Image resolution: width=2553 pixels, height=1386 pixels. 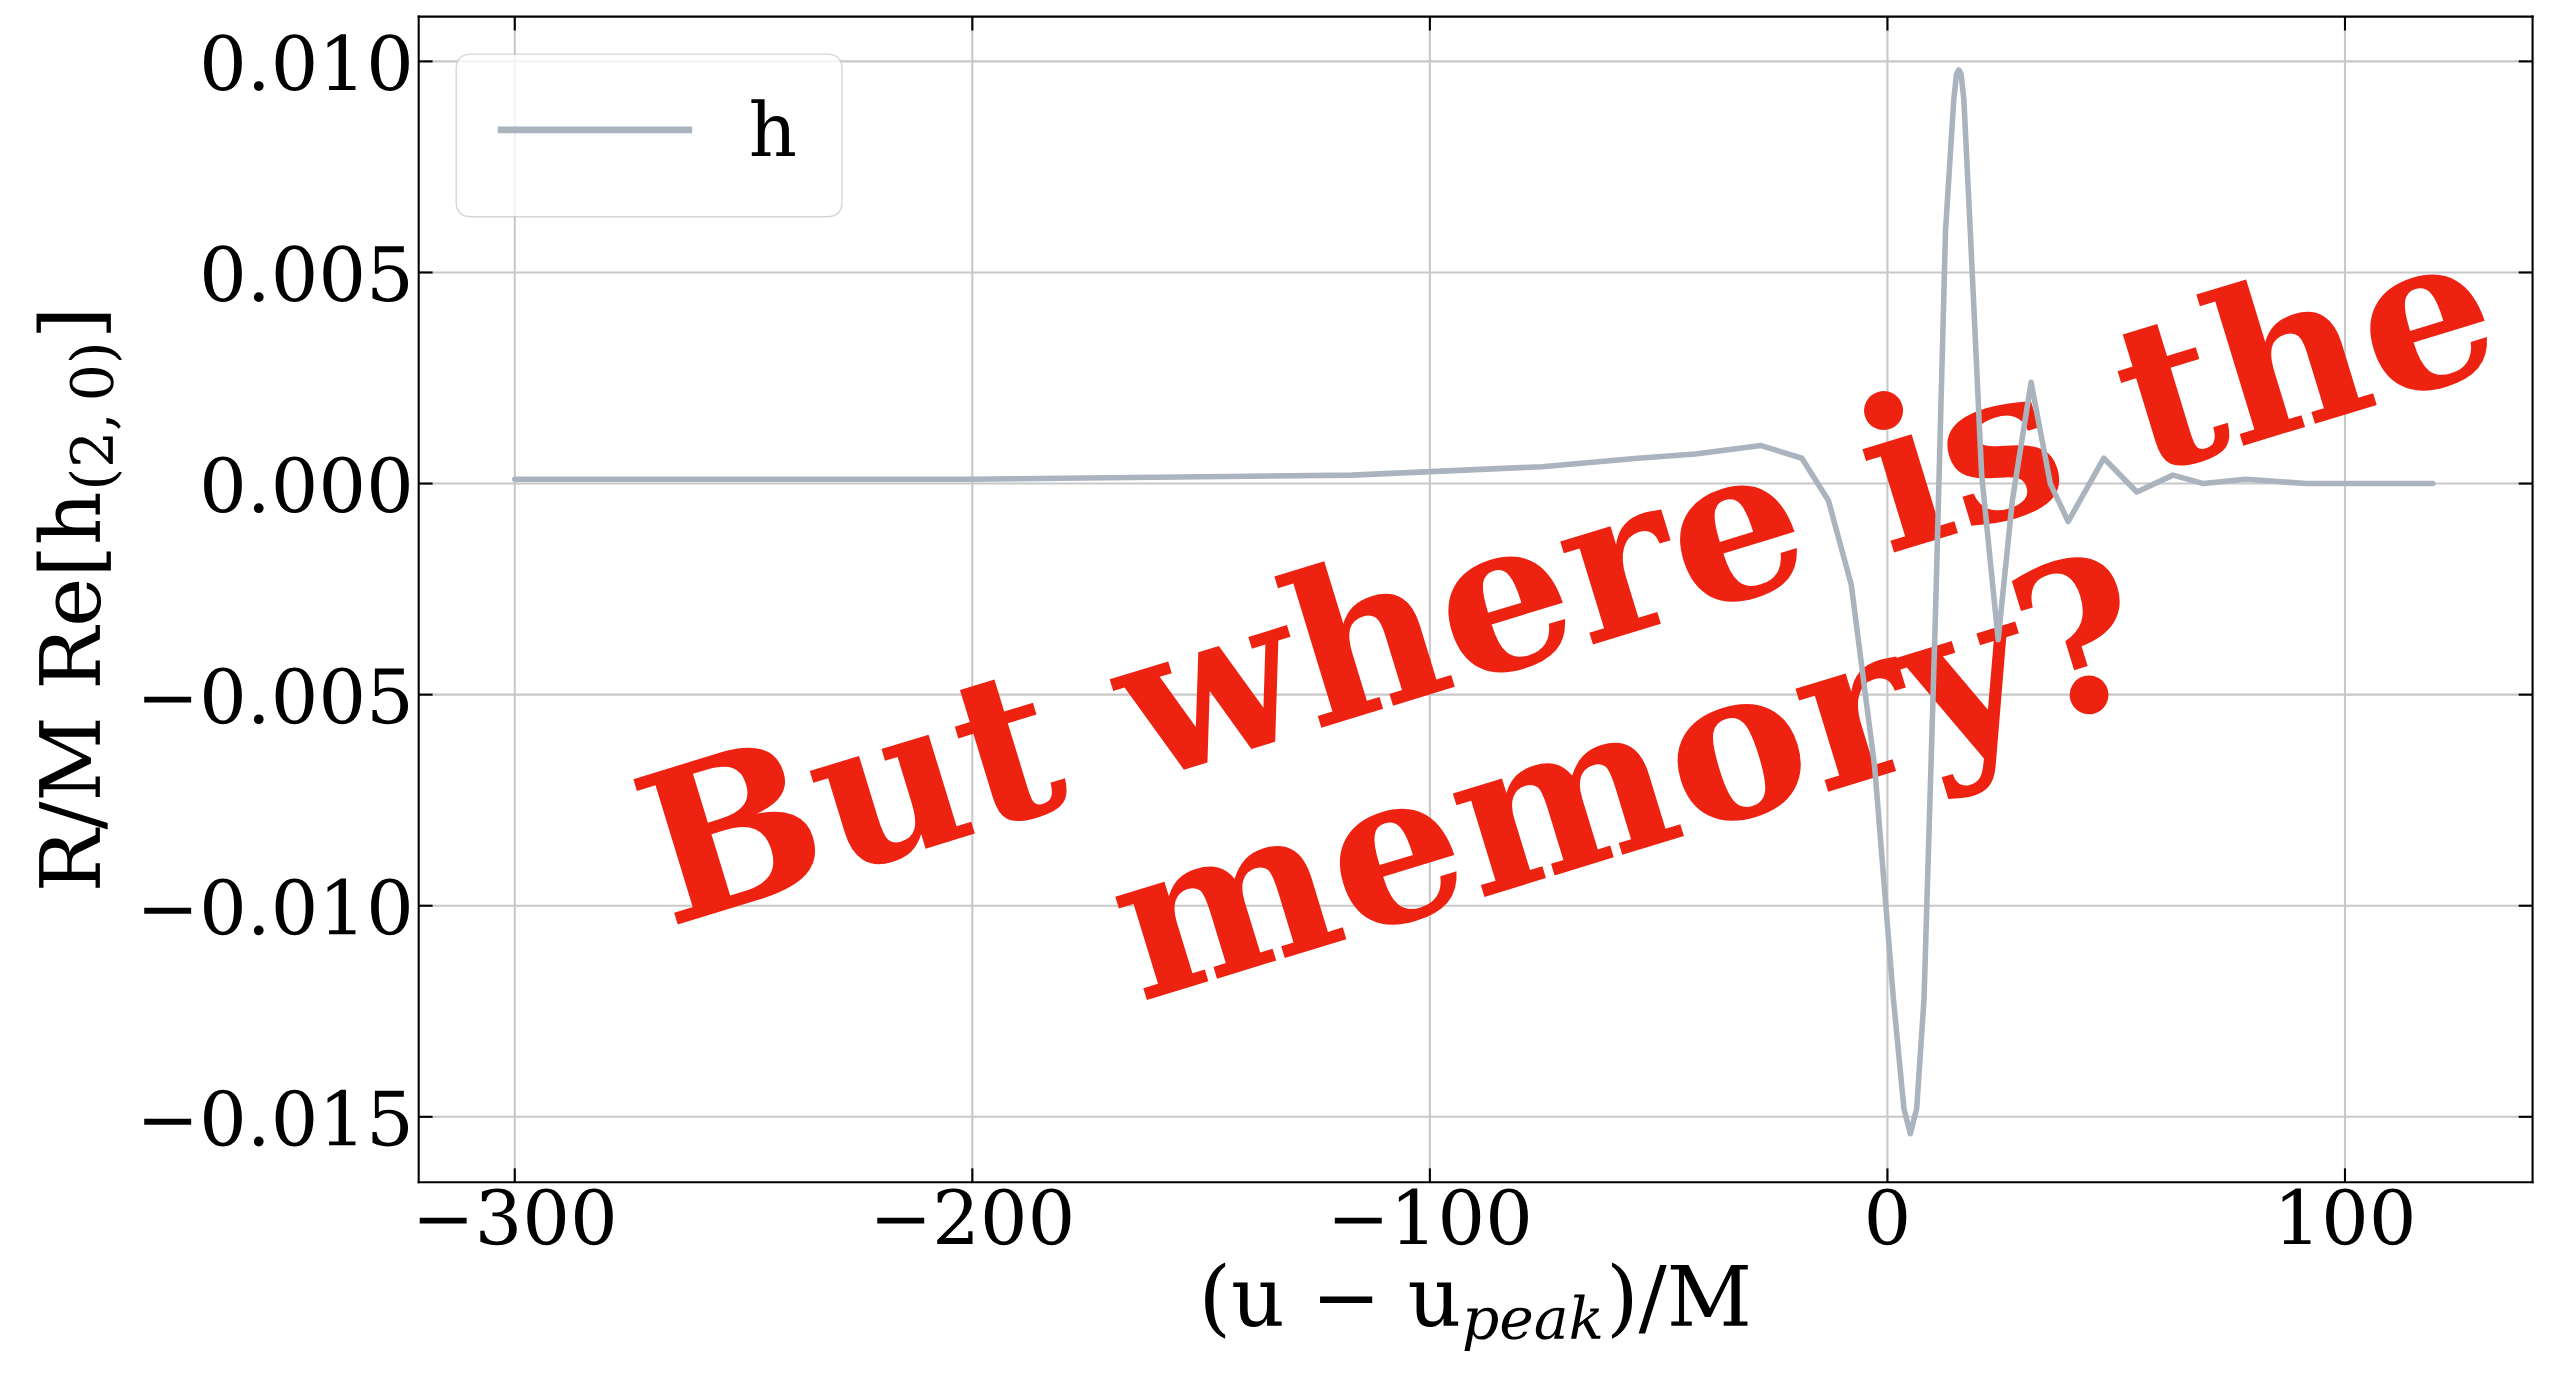 What do you see at coordinates (1476, 1306) in the screenshot?
I see `x-axis-title: (u − u$_{peak}$)/M` at bounding box center [1476, 1306].